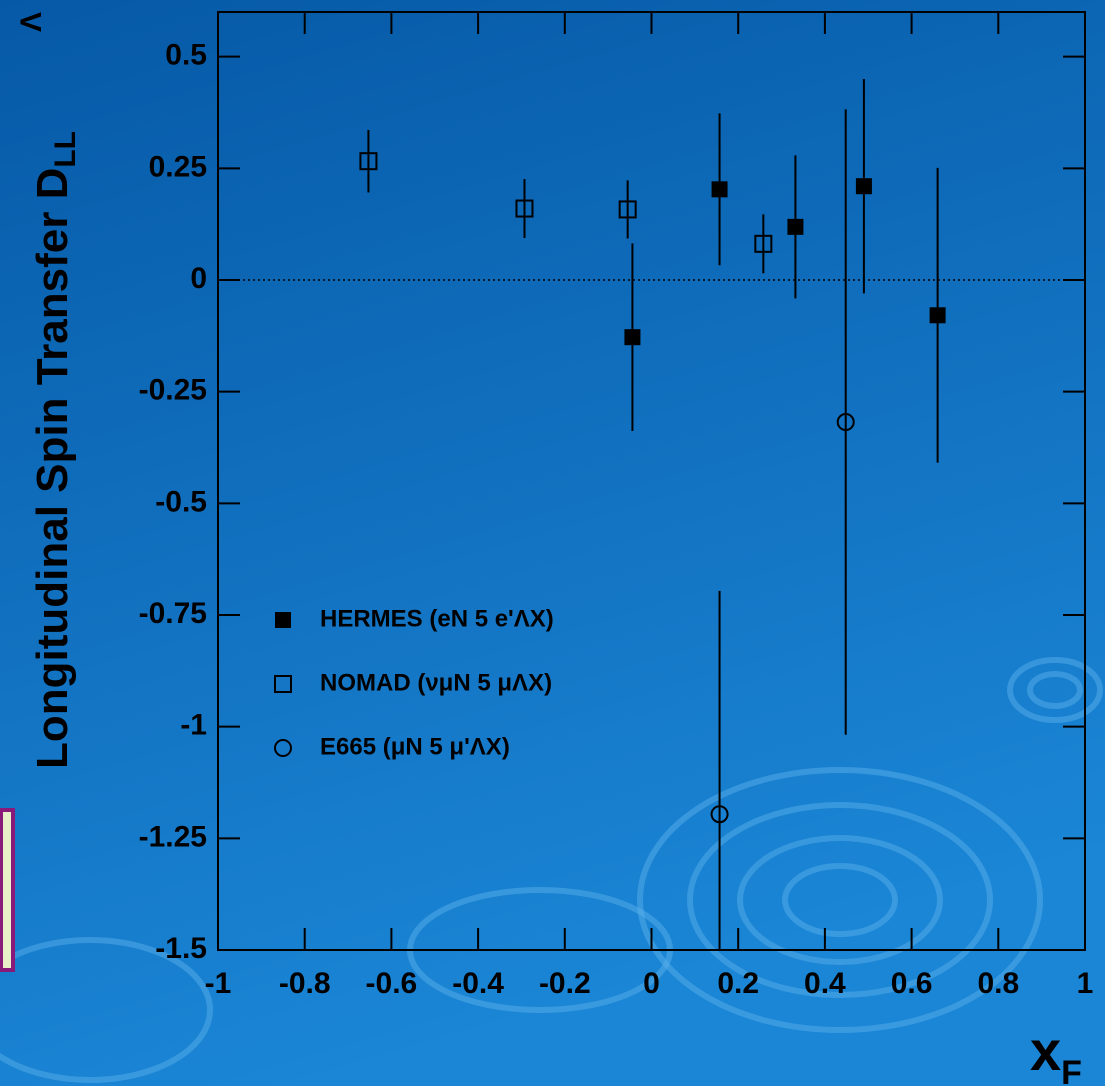 The image size is (1105, 1086). I want to click on x-tick-label: -0.4, so click(478, 983).